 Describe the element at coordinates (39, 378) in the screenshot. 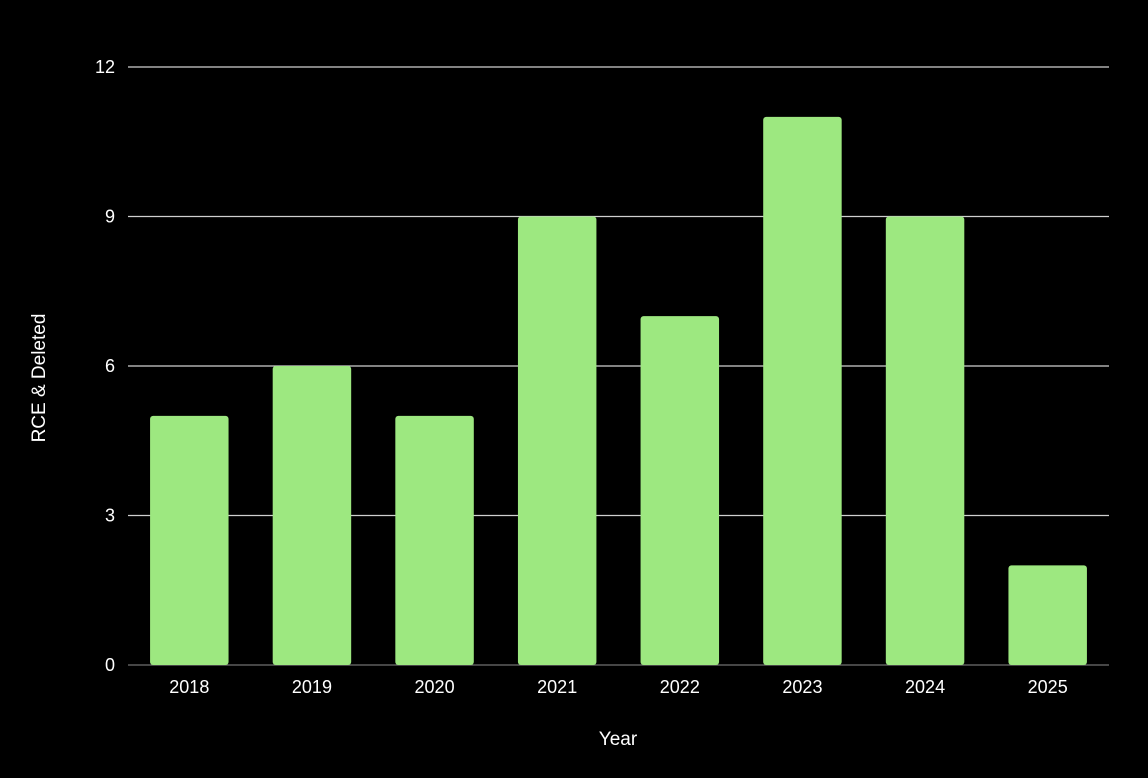

I see `y-axis-title: RCE & Deleted` at that location.